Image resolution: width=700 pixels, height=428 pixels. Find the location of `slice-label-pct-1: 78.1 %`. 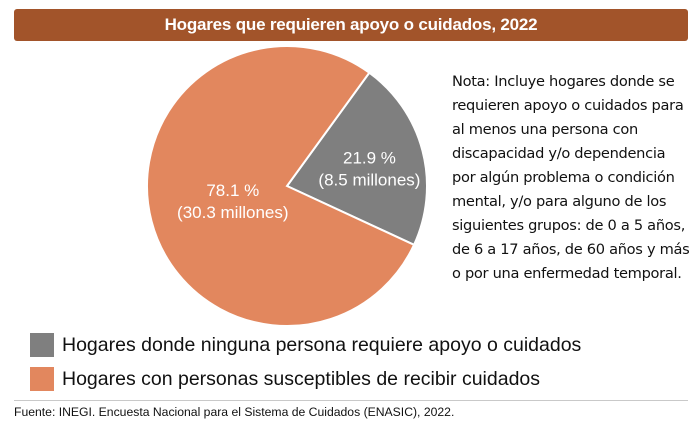

slice-label-pct-1: 78.1 % is located at coordinates (232, 190).